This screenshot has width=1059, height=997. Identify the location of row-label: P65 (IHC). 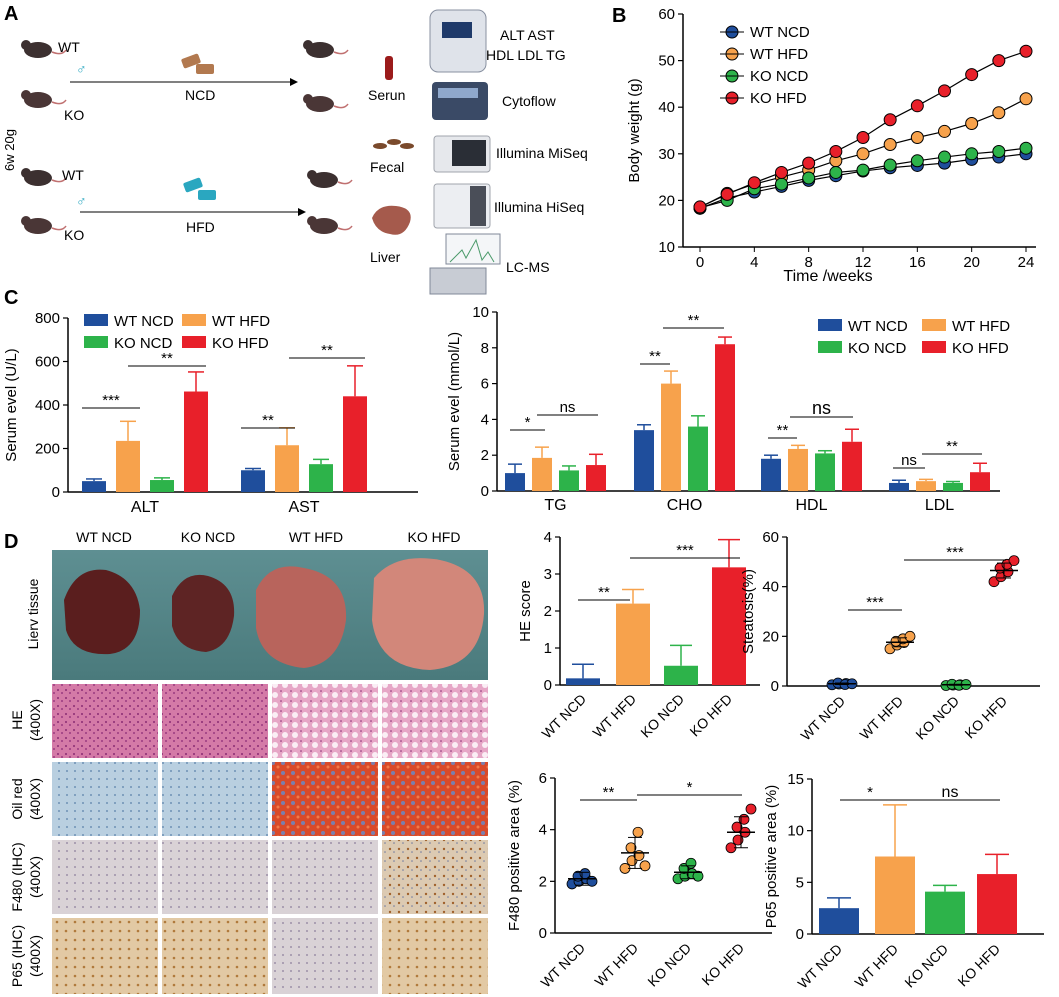
(17, 956).